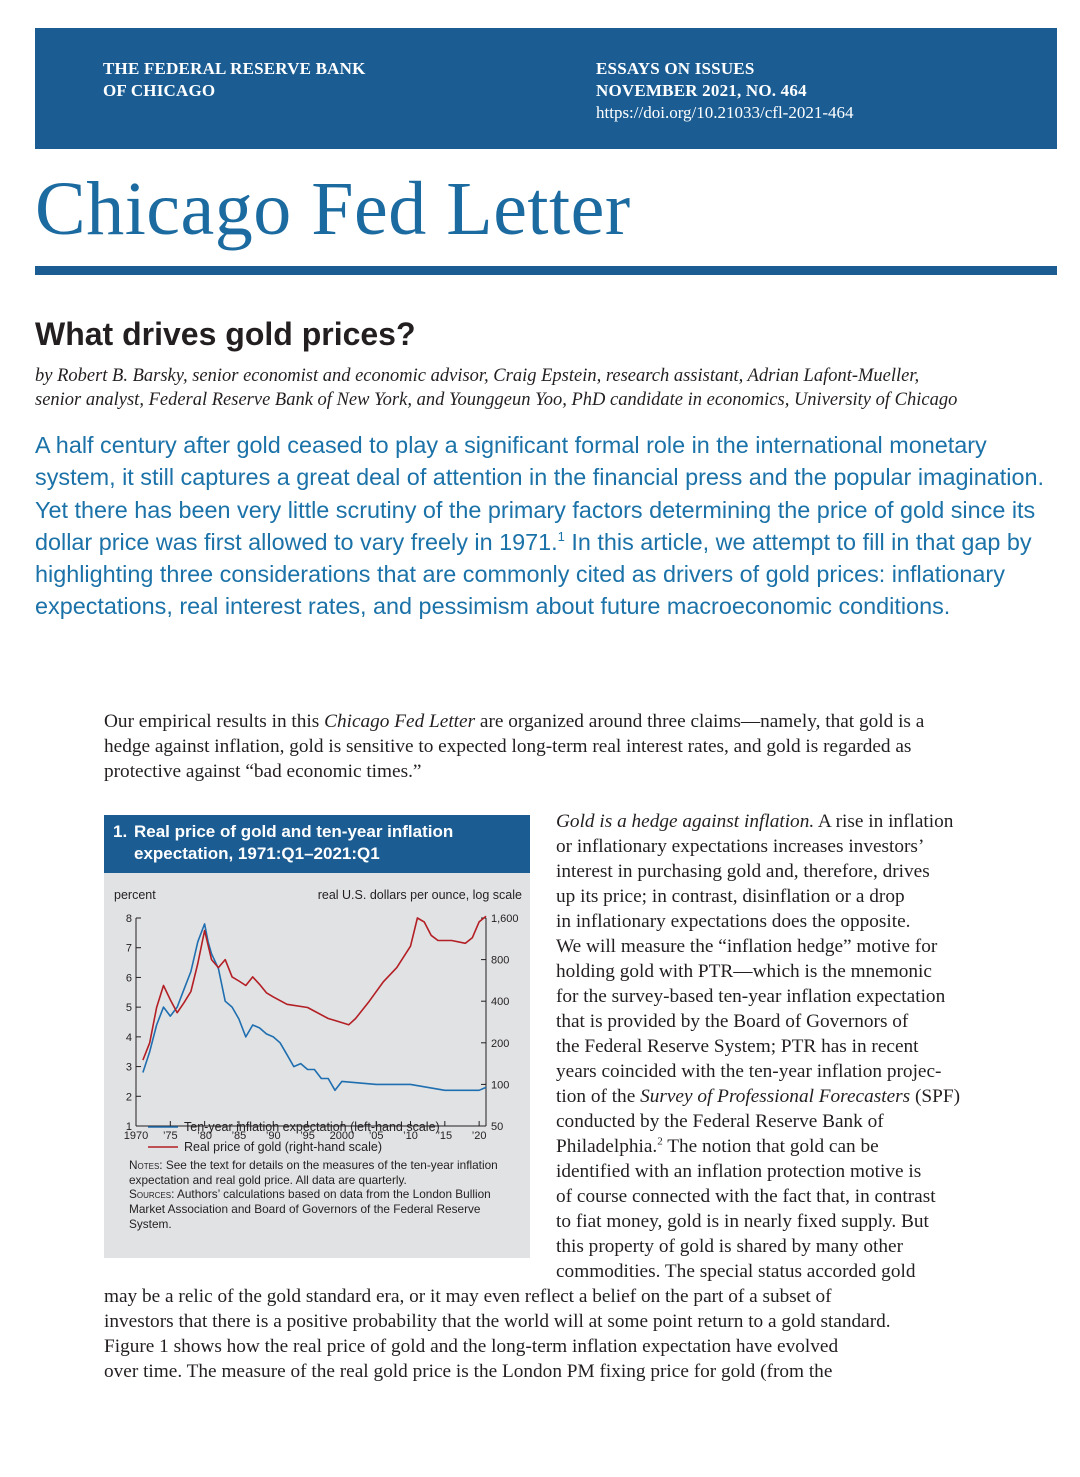 This screenshot has width=1080, height=1477. What do you see at coordinates (129, 1068) in the screenshot?
I see `left-axis-tick-label: 3` at bounding box center [129, 1068].